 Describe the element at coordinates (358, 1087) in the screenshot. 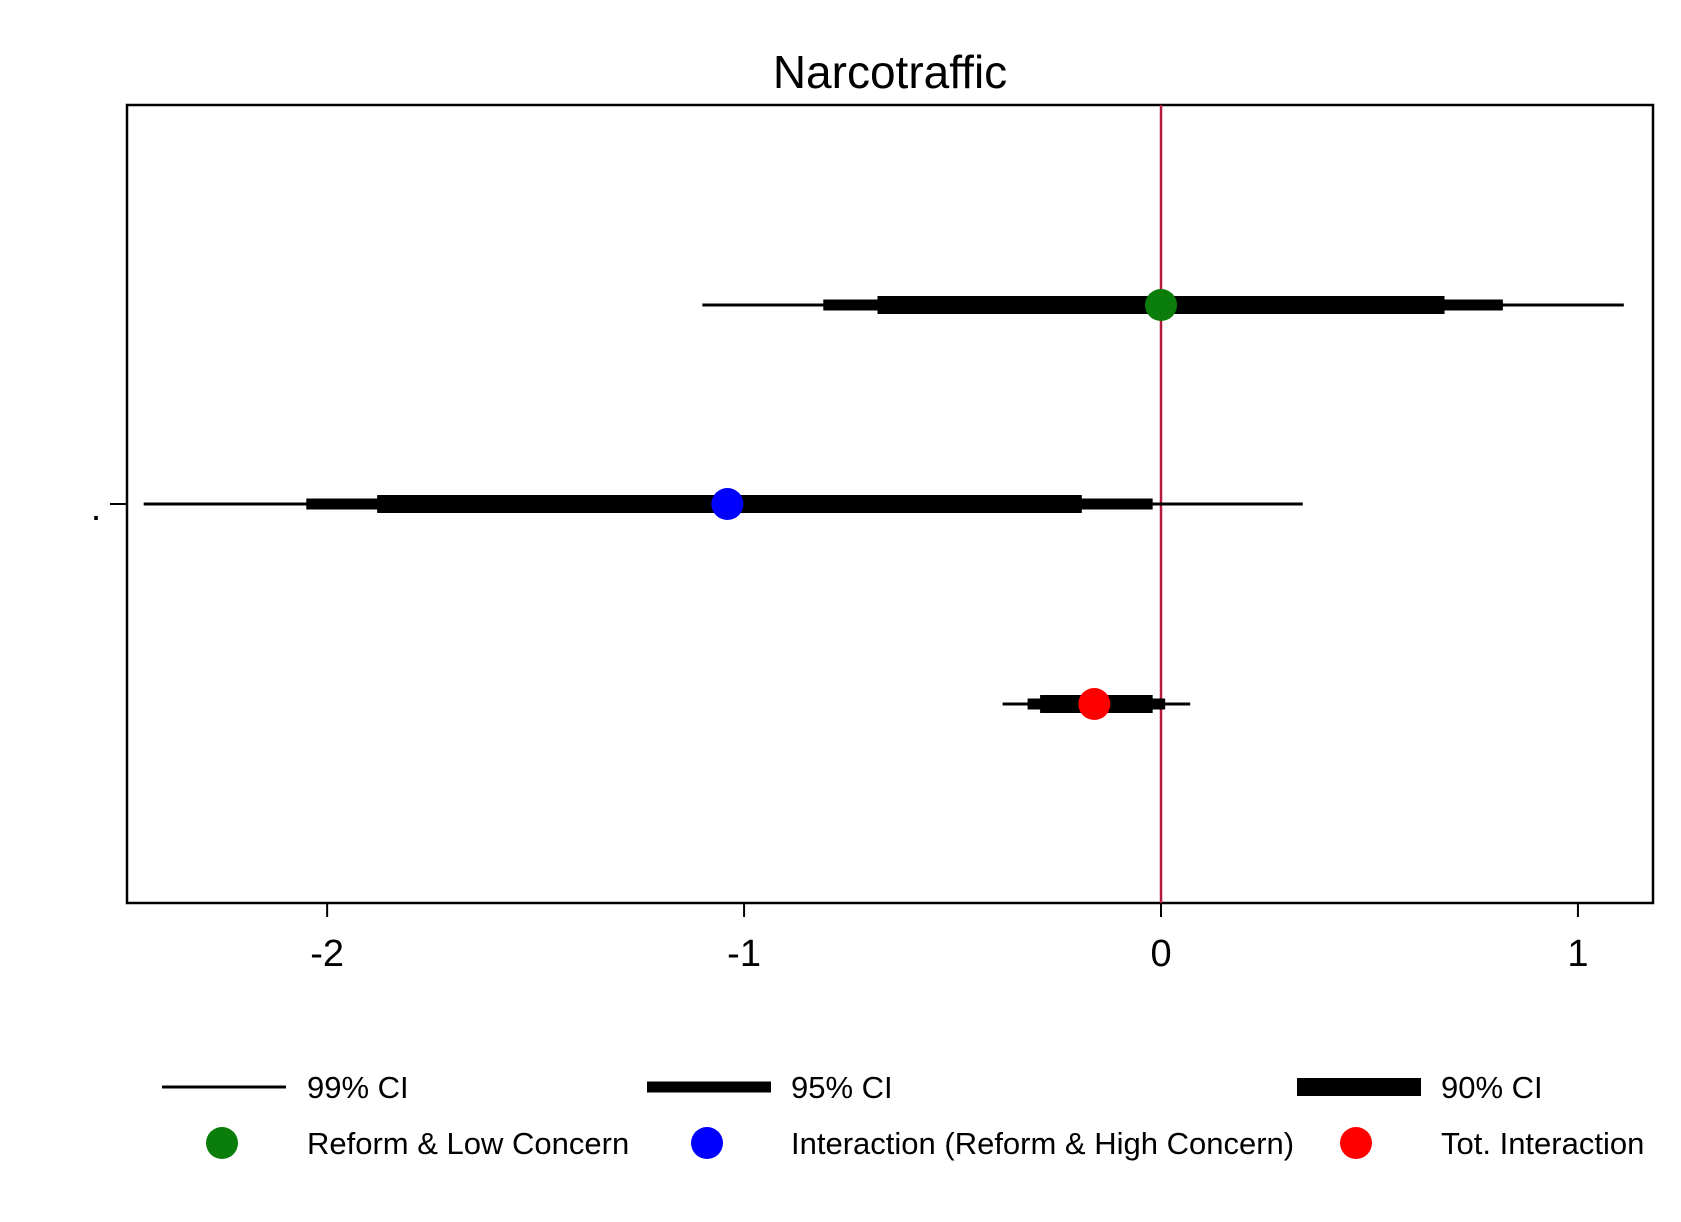

I see `legend-ci-label: 99% CI` at that location.